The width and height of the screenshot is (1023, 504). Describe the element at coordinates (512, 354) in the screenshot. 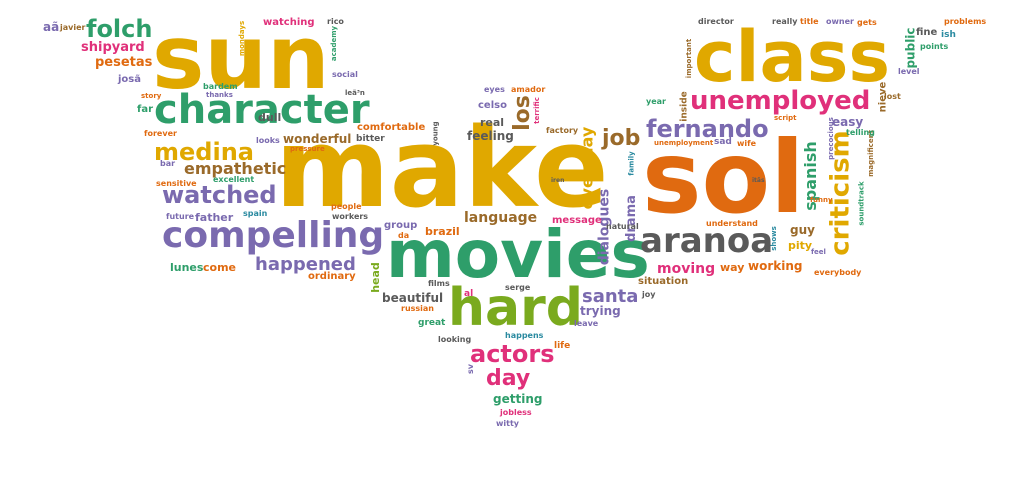

I see `word-actors: actors` at that location.